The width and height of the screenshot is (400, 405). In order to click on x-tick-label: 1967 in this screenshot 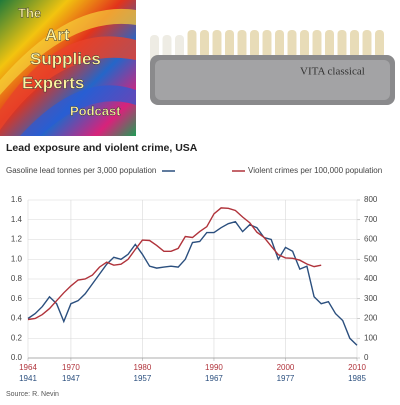, I will do `click(214, 378)`.